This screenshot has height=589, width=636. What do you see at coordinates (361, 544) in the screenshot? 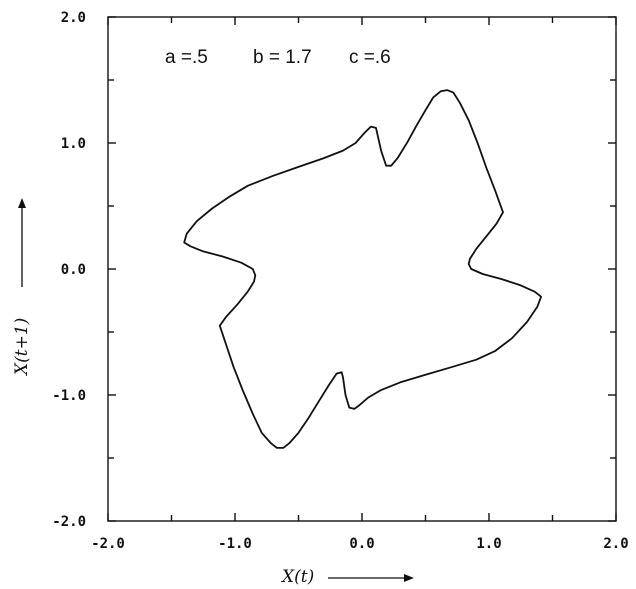
I see `x-tick-label: 0.0` at bounding box center [361, 544].